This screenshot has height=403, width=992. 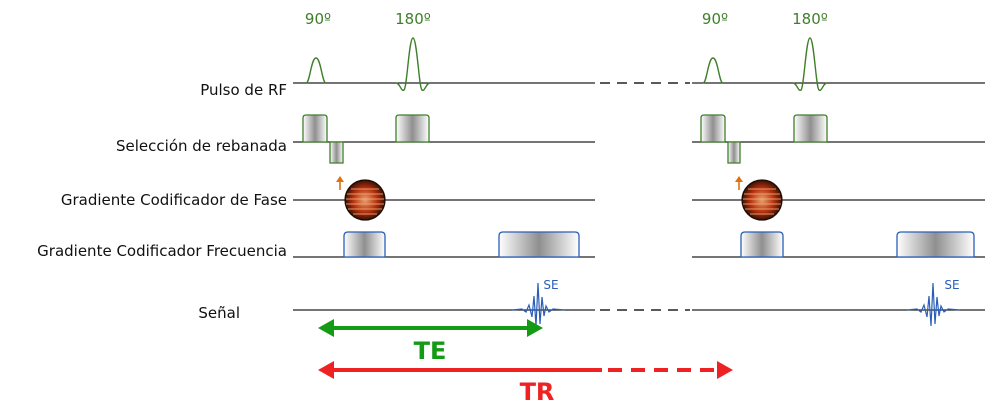 I want to click on frequency-dephase-lobe-second, so click(x=762, y=244).